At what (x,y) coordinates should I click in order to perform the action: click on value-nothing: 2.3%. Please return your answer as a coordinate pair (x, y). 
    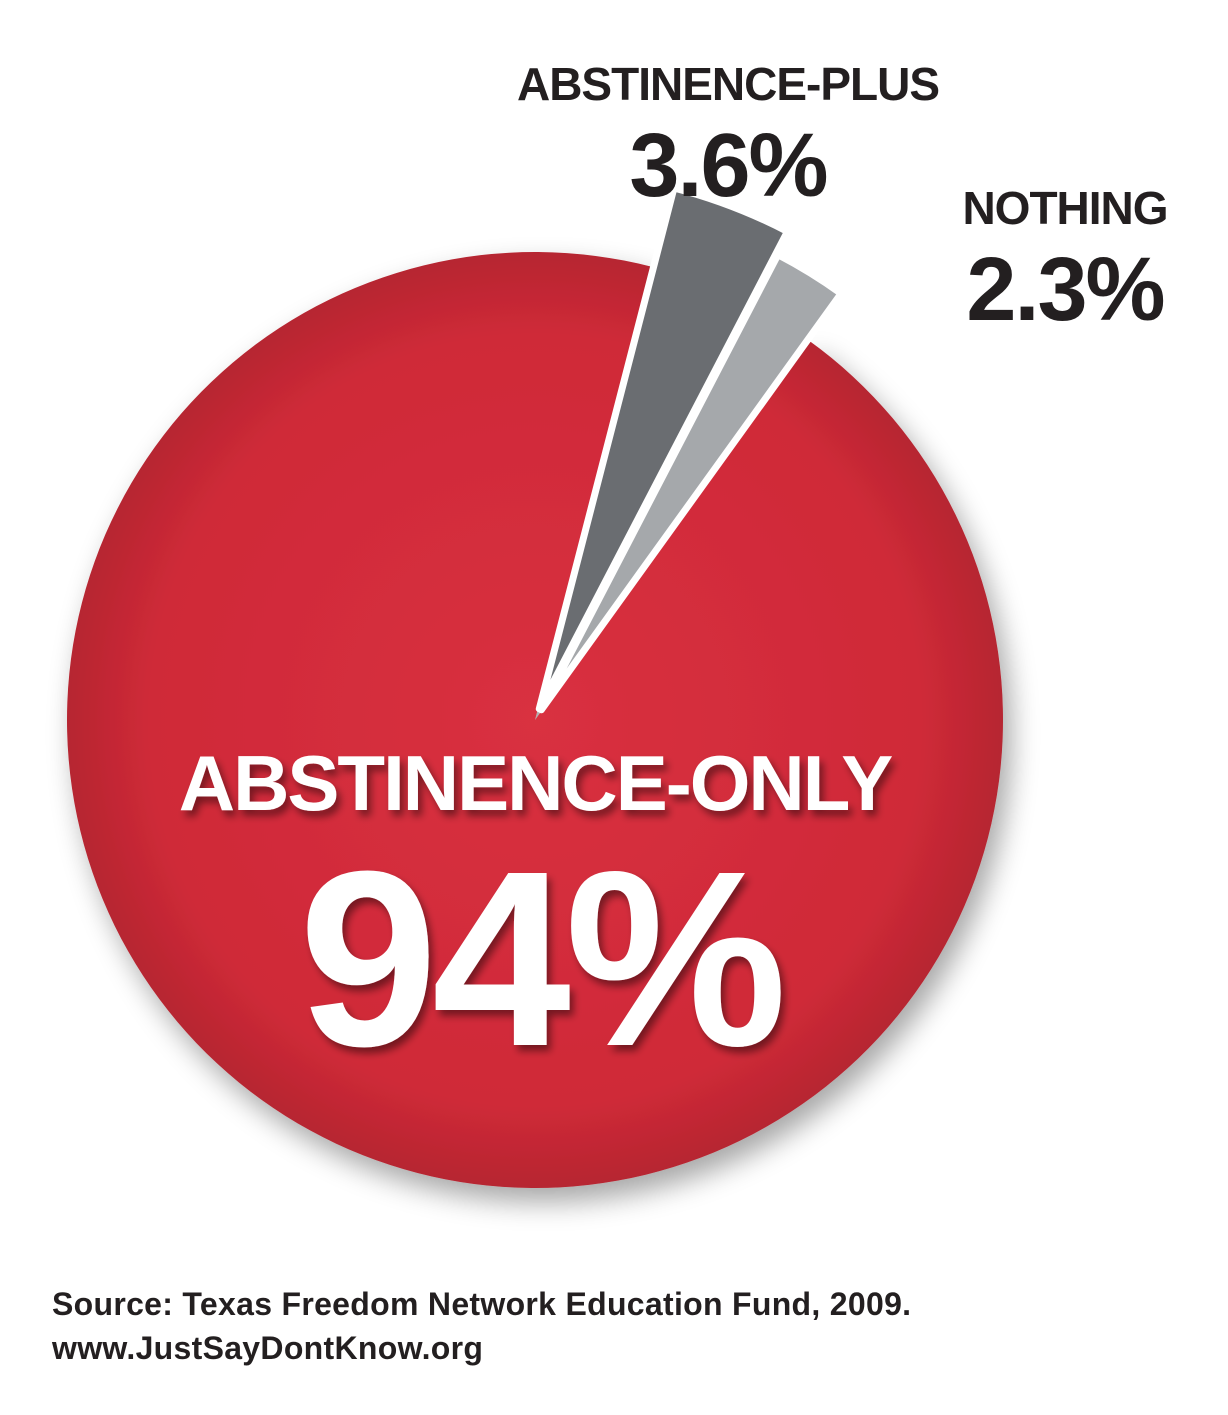
    Looking at the image, I should click on (1064, 290).